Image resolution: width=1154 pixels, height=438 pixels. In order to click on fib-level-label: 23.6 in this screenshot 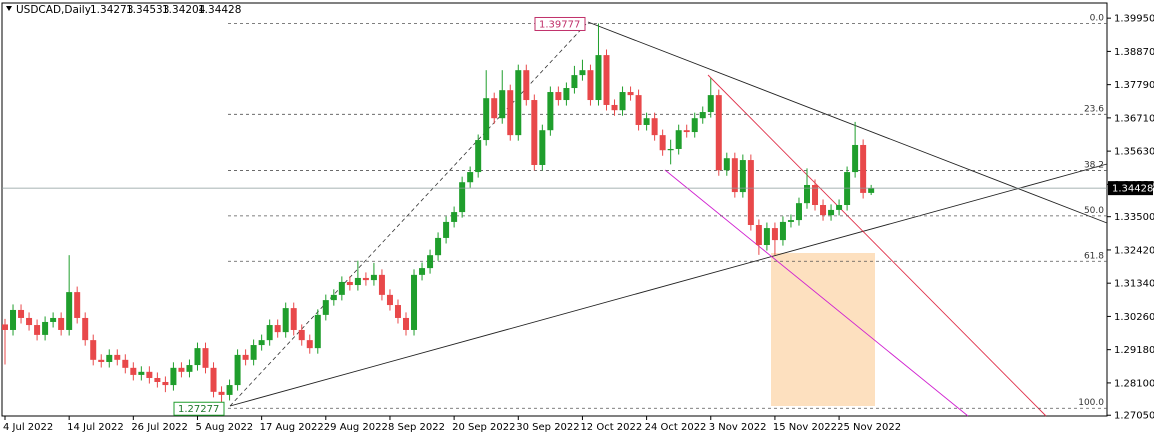, I will do `click(1094, 109)`.